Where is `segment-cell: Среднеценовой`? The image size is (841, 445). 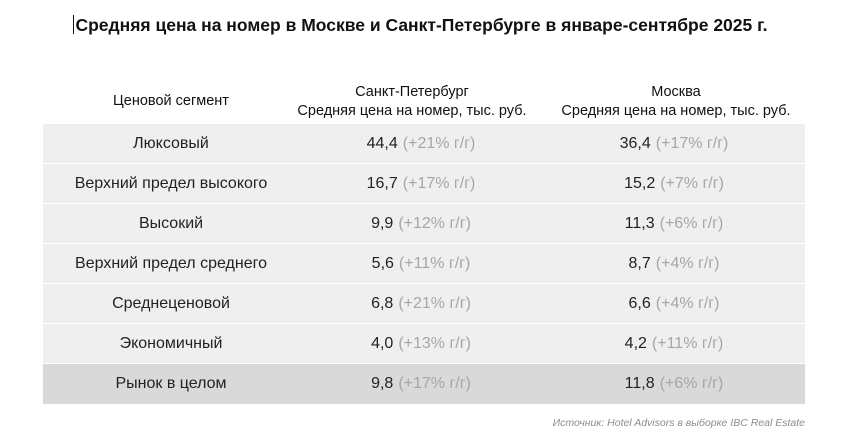 segment-cell: Среднеценовой is located at coordinates (171, 303).